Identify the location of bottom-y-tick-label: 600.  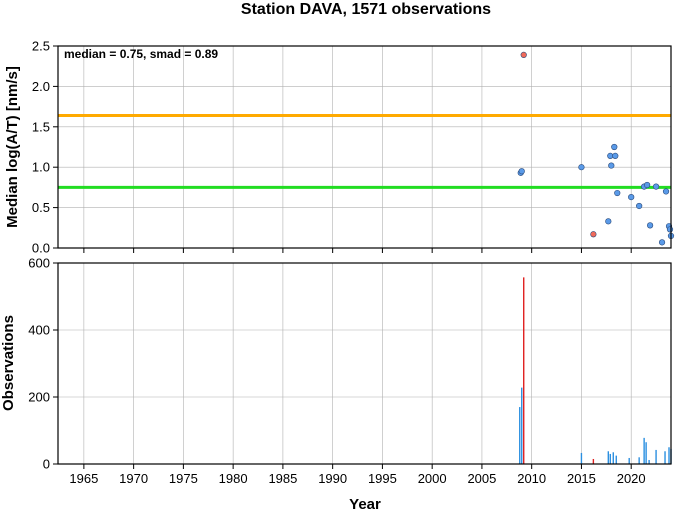
(39, 263).